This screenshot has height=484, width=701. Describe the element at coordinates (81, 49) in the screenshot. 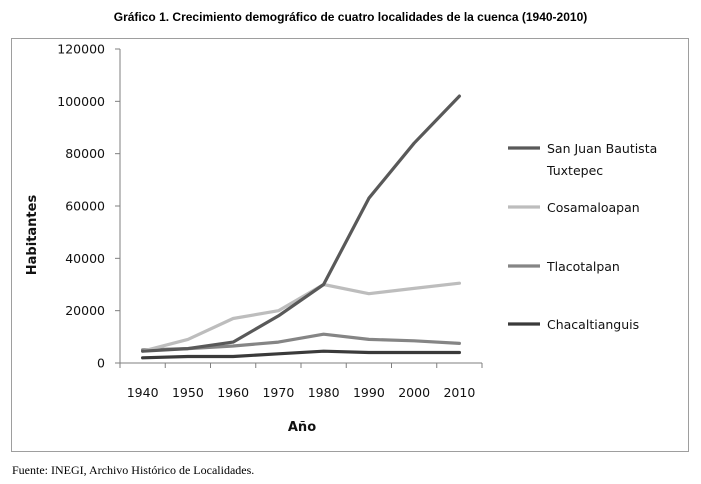

I see `y-tick-label: 120000` at that location.